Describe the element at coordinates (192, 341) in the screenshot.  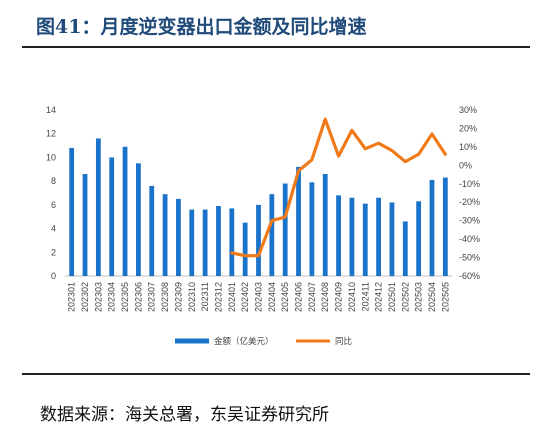
I see `legend-swatch-amount` at that location.